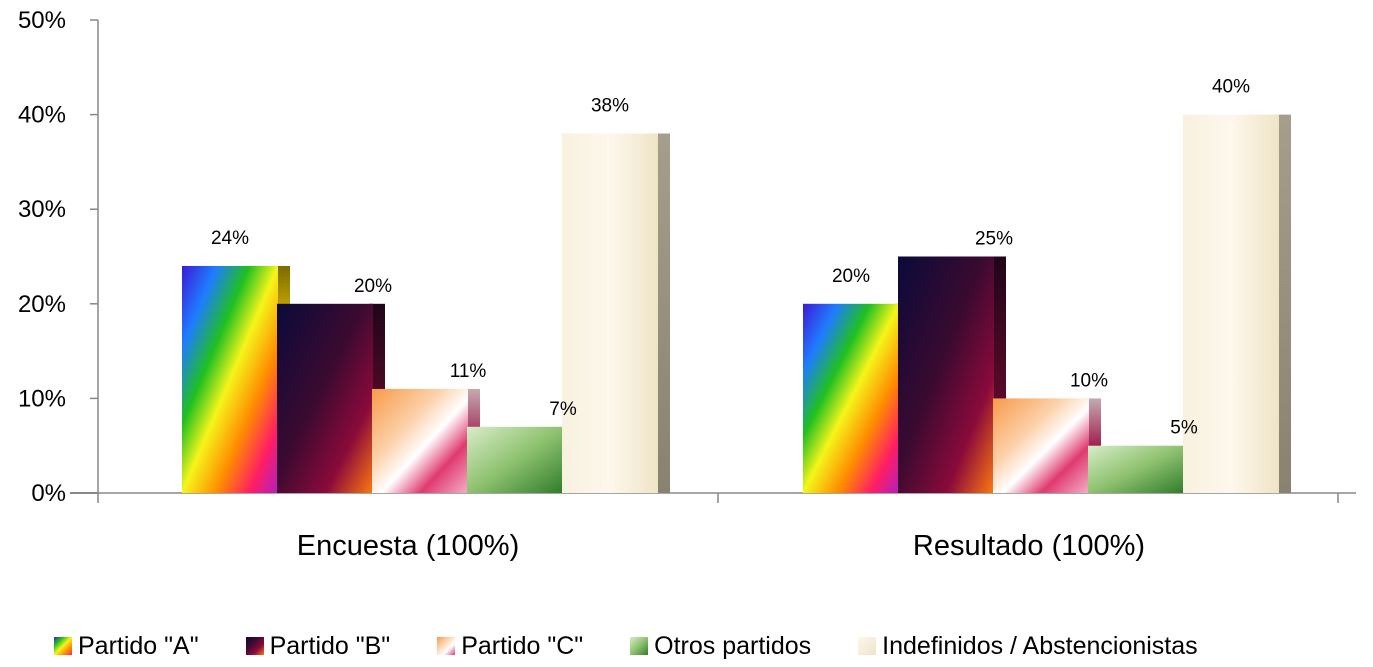  What do you see at coordinates (42, 398) in the screenshot?
I see `y-tick-label: 10%` at bounding box center [42, 398].